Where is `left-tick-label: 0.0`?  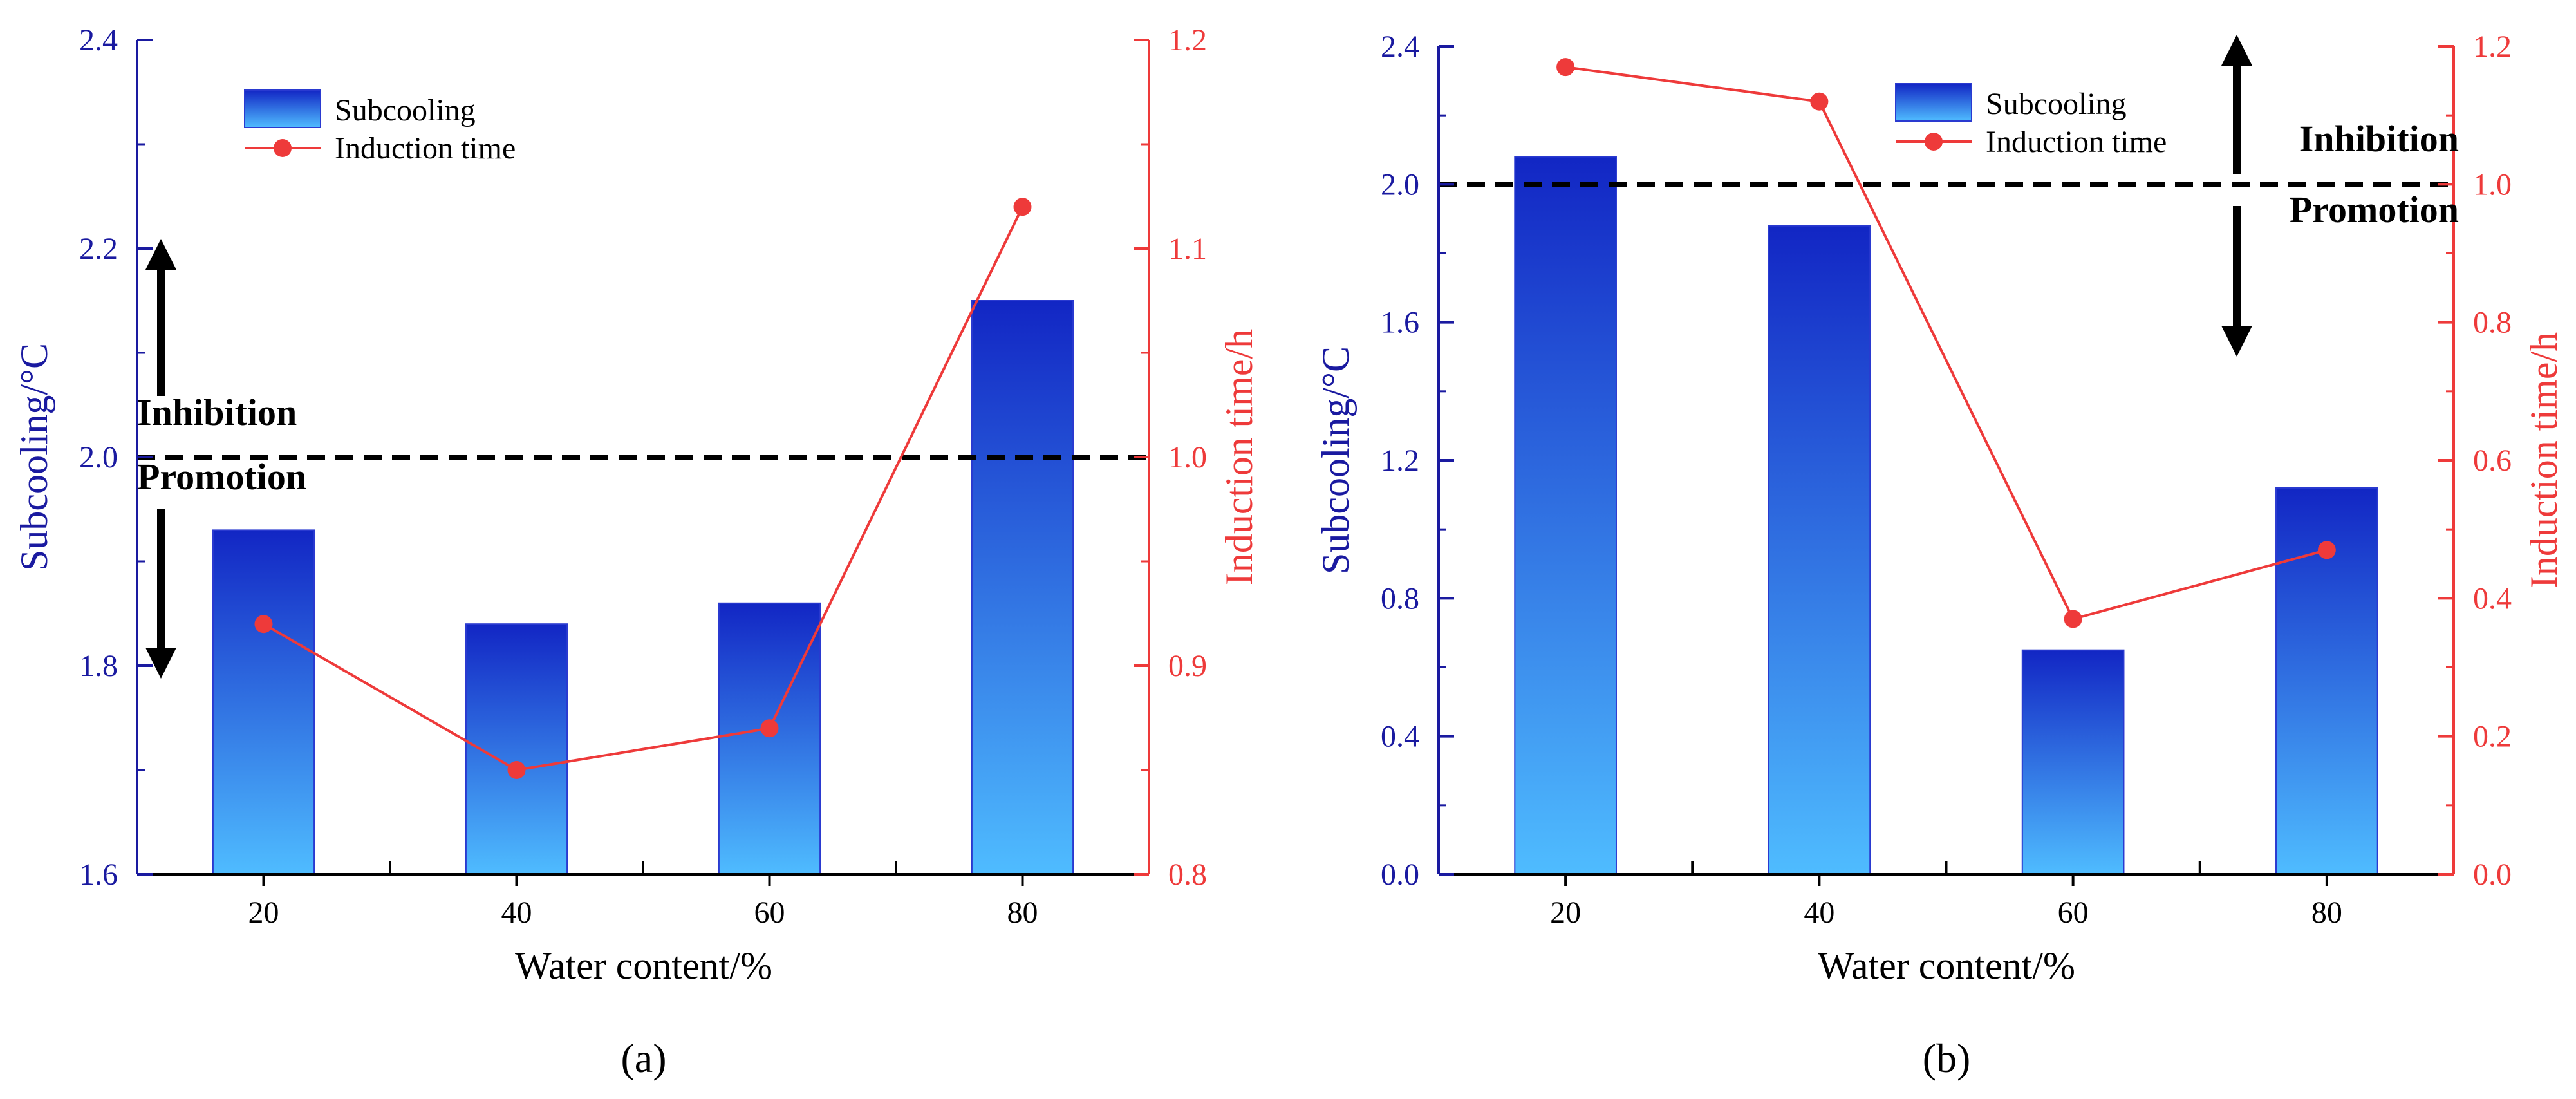
left-tick-label: 0.0 is located at coordinates (1400, 875).